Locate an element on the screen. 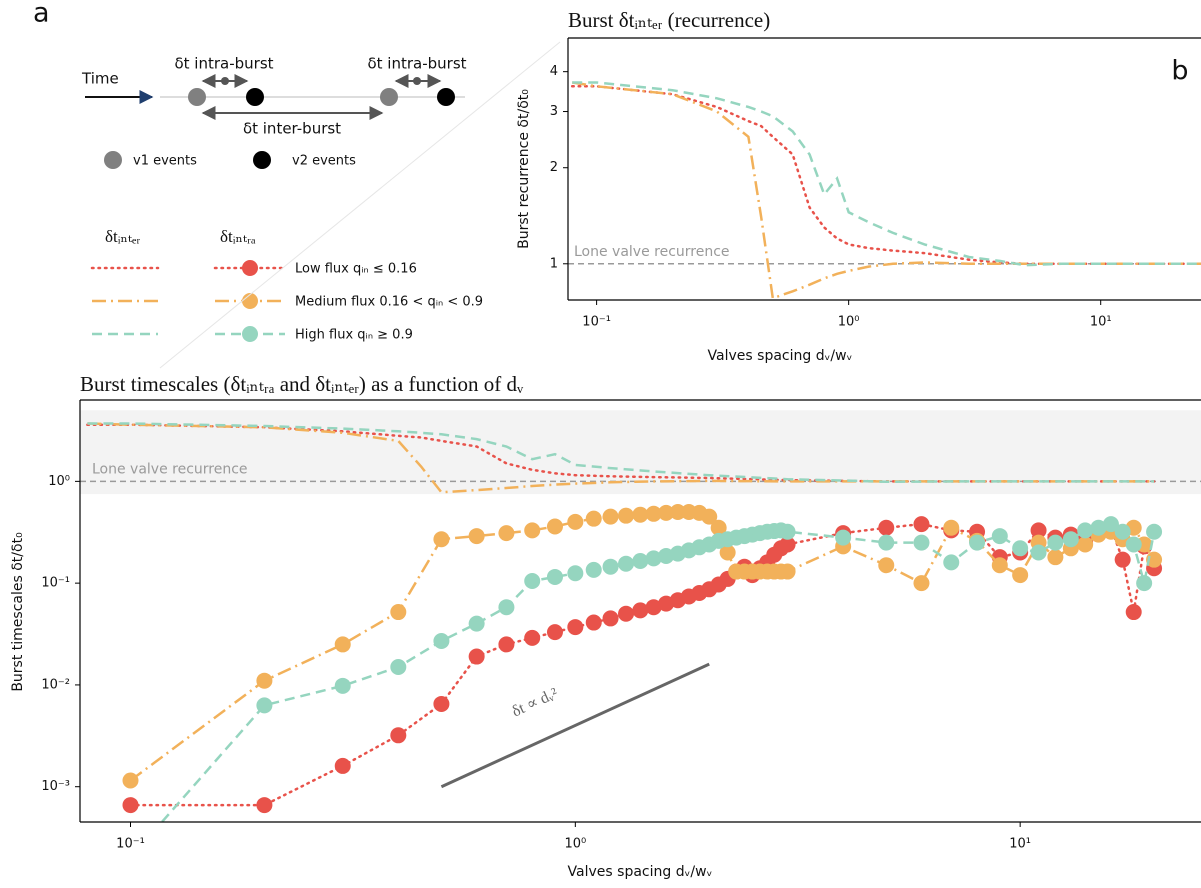 The width and height of the screenshot is (1201, 888). legend-header: δtᵢₙₜᵣₐ is located at coordinates (238, 236).